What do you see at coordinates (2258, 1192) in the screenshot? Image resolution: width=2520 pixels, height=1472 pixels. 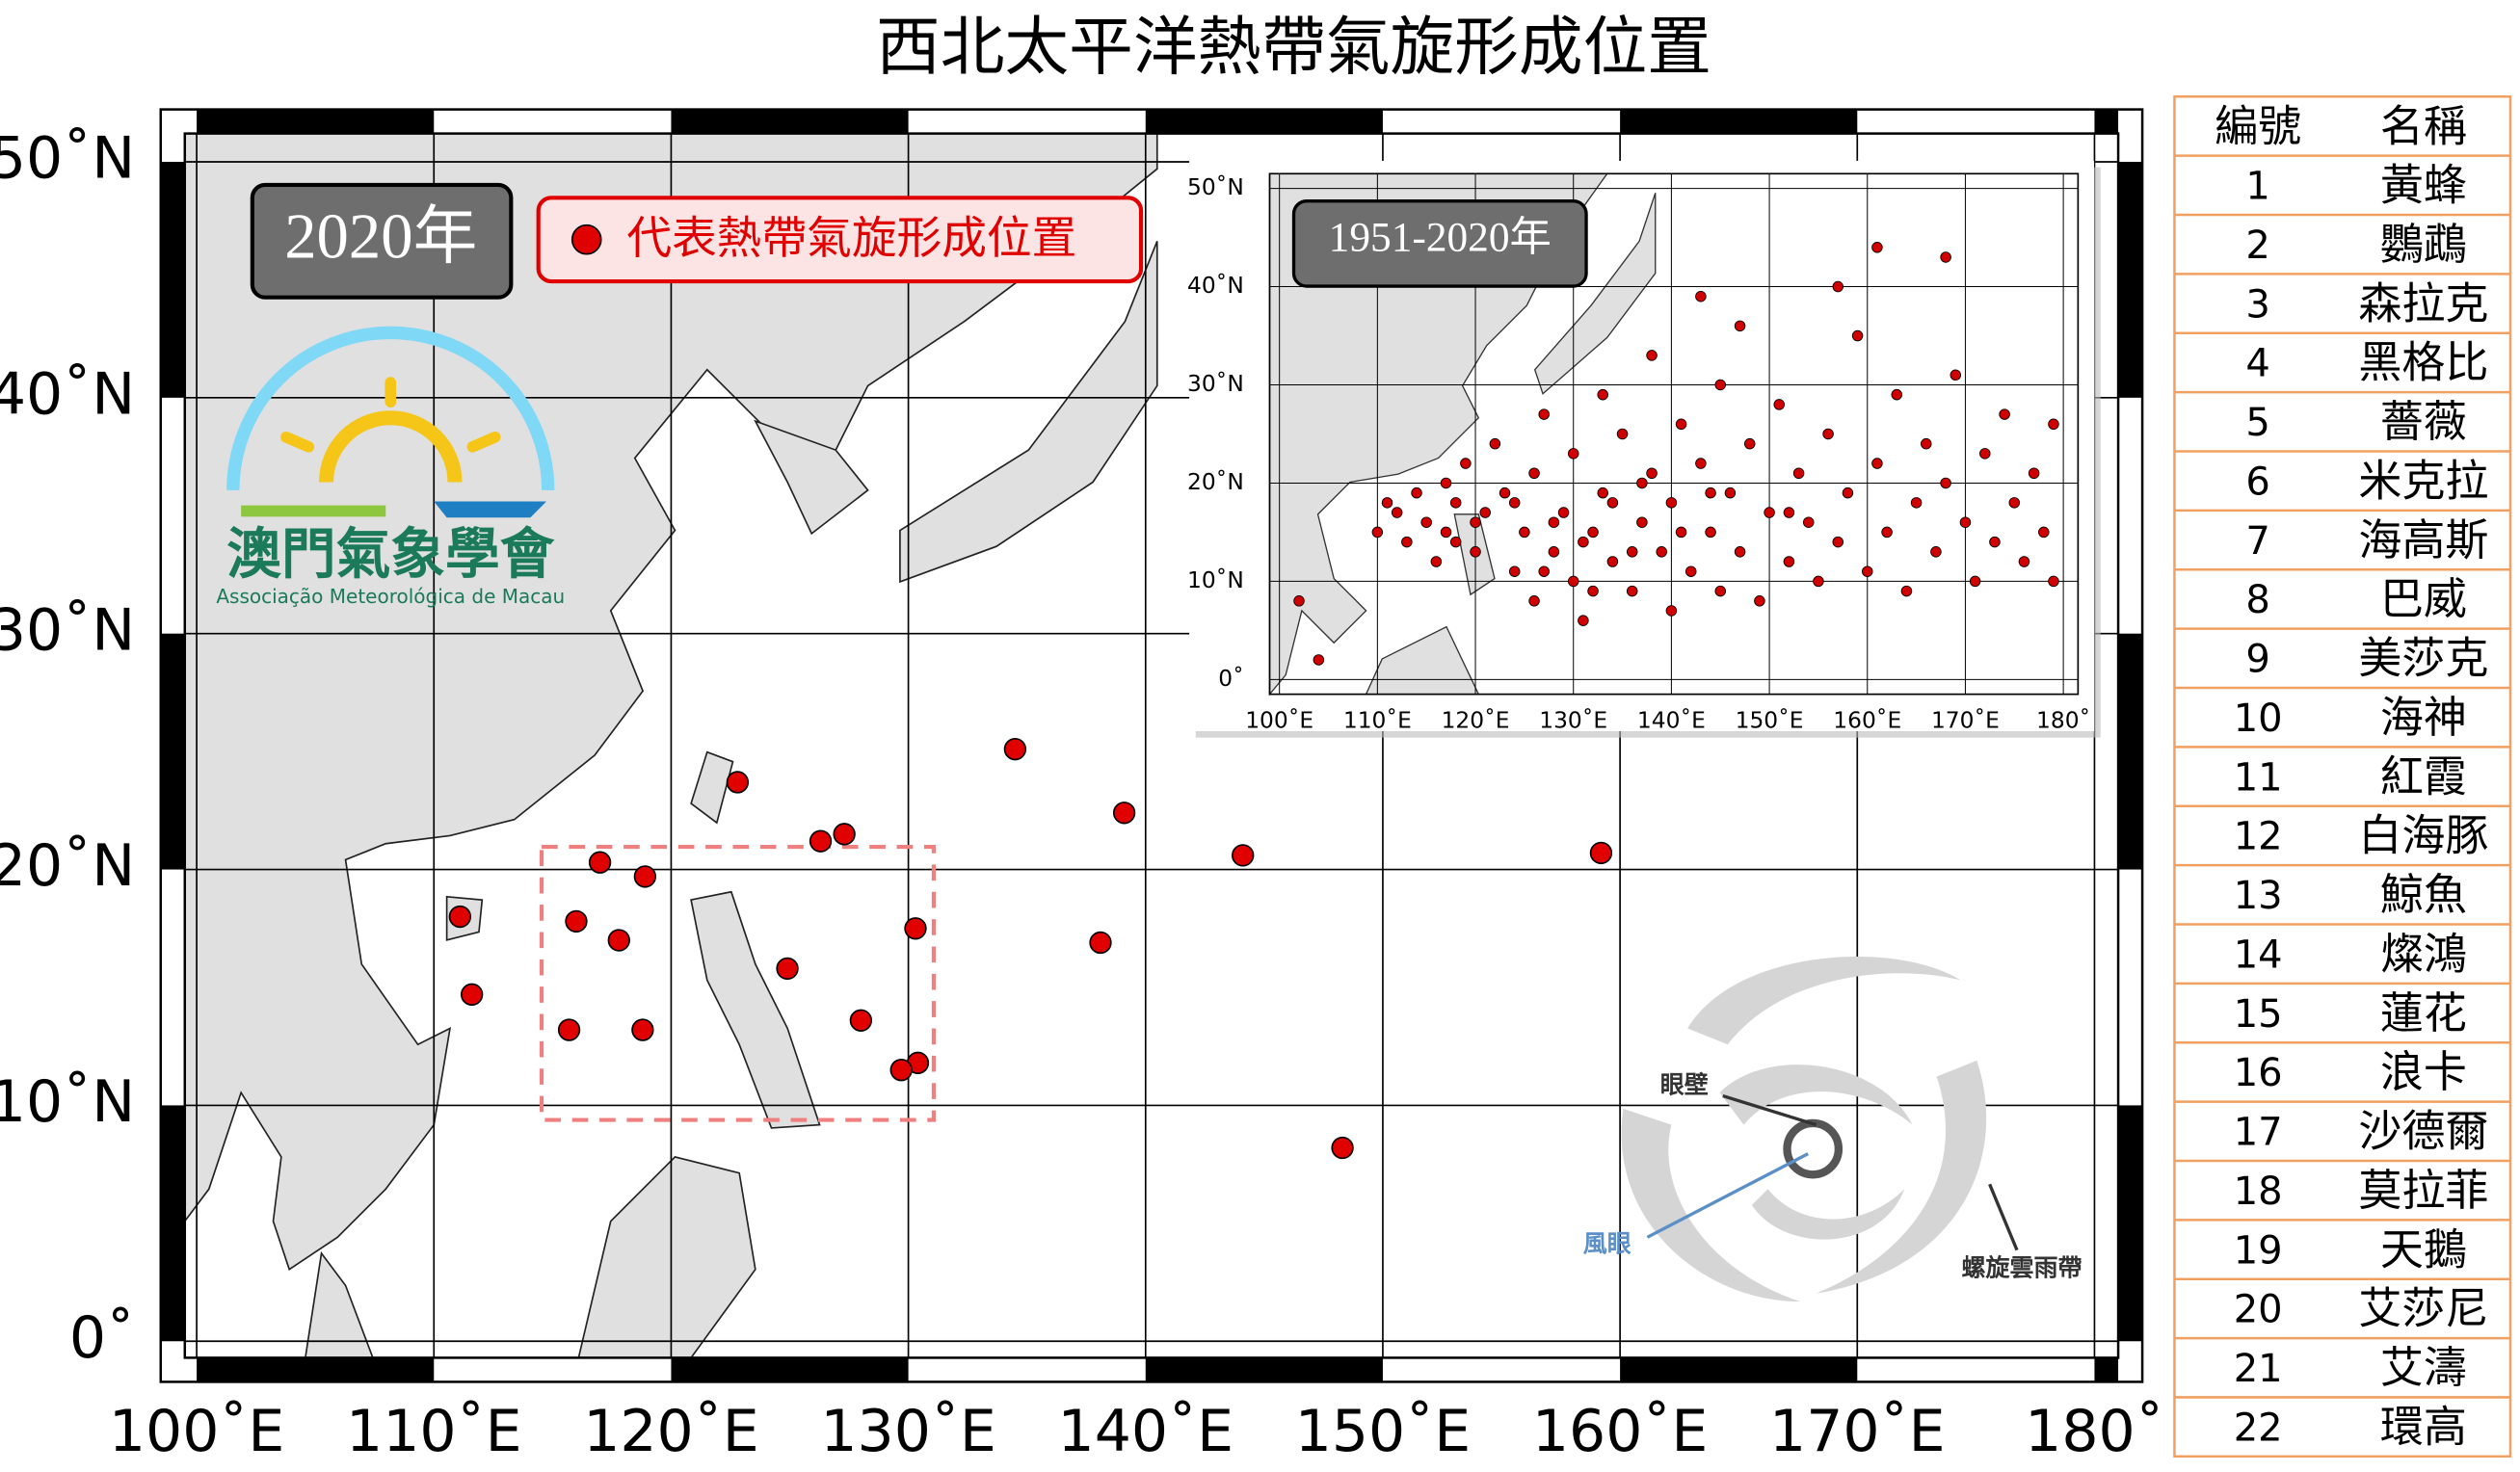 I see `number-cell: 18` at bounding box center [2258, 1192].